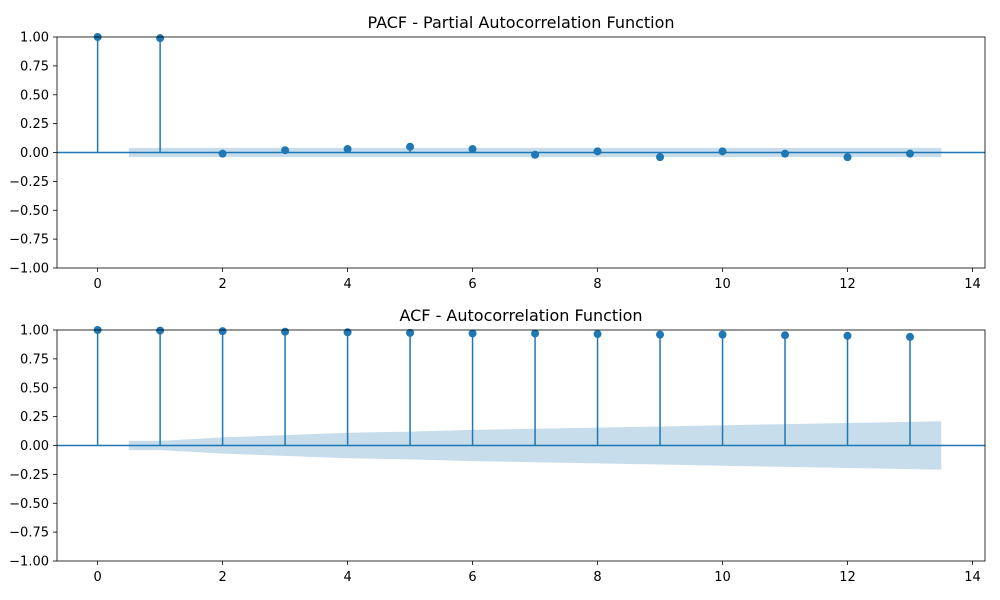 Image resolution: width=1000 pixels, height=600 pixels. Describe the element at coordinates (34, 95) in the screenshot. I see `pacf-y-tick-label: 0.50` at that location.